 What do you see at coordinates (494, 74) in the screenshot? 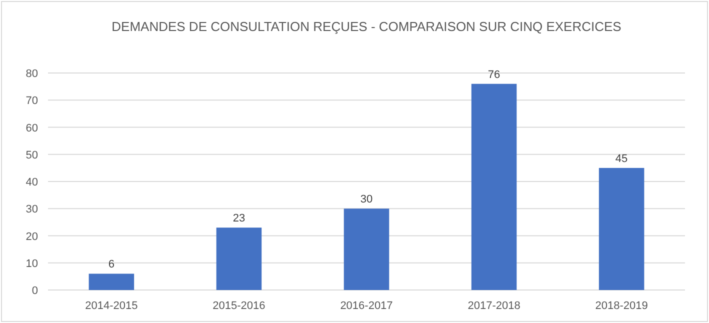
I see `data-label: 76` at bounding box center [494, 74].